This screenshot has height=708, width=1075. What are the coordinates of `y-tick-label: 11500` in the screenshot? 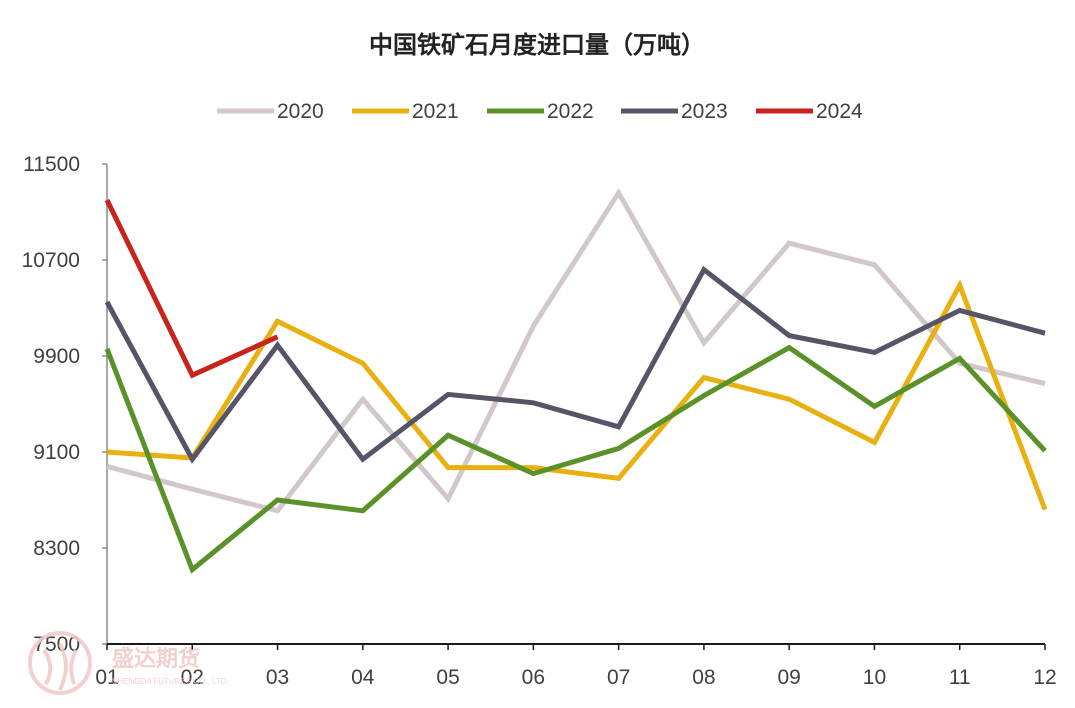 It's located at (51, 164).